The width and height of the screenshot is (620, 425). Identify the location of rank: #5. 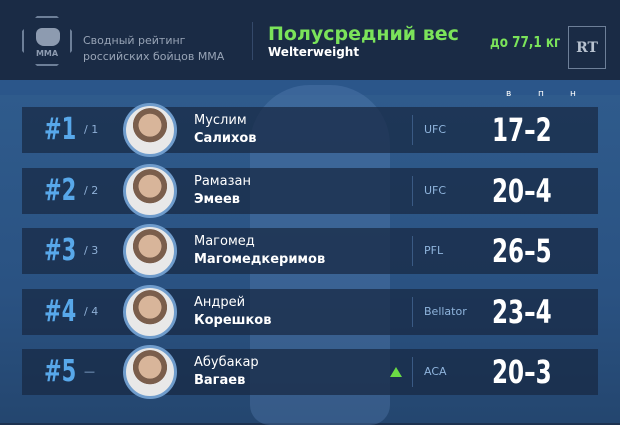
(60, 371).